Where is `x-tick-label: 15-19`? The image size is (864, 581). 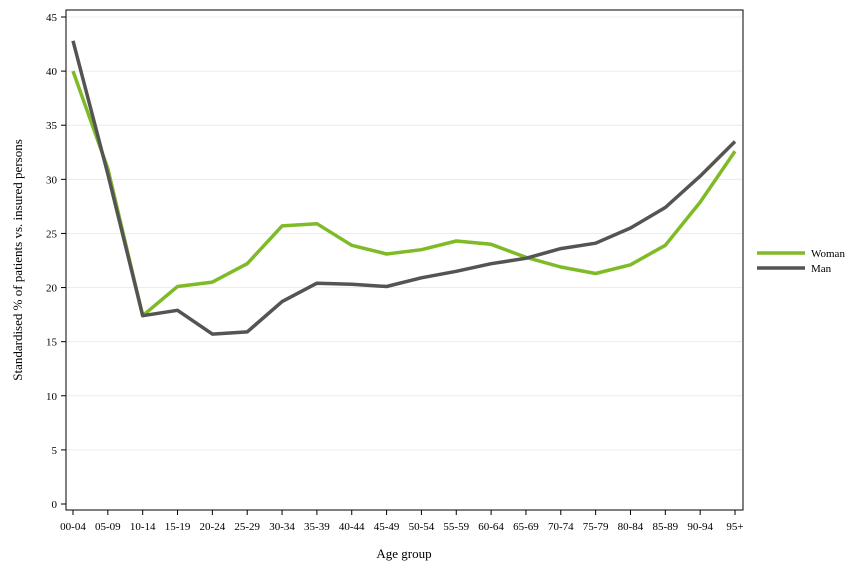
x-tick-label: 15-19 is located at coordinates (178, 527).